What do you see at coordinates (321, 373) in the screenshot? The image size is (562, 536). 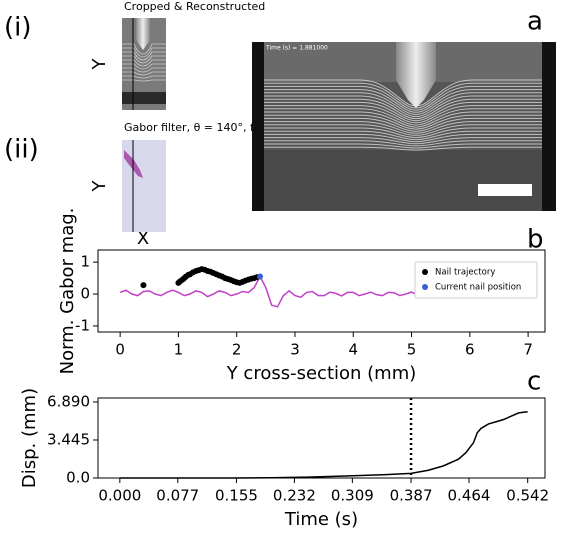 I see `x-axis-label: Y cross-section (mm)` at bounding box center [321, 373].